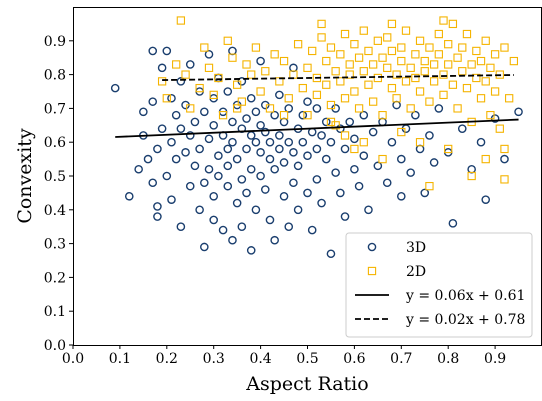 The image size is (542, 401). Describe the element at coordinates (416, 248) in the screenshot. I see `legend-label: 3D` at that location.